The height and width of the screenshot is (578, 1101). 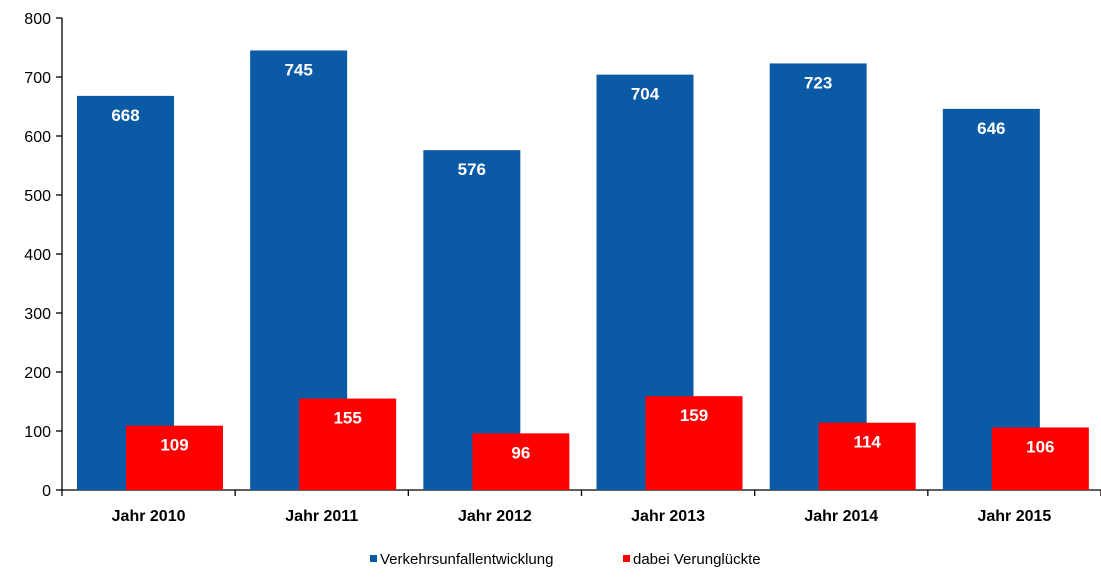 What do you see at coordinates (37, 78) in the screenshot?
I see `y-tick-label: 700` at bounding box center [37, 78].